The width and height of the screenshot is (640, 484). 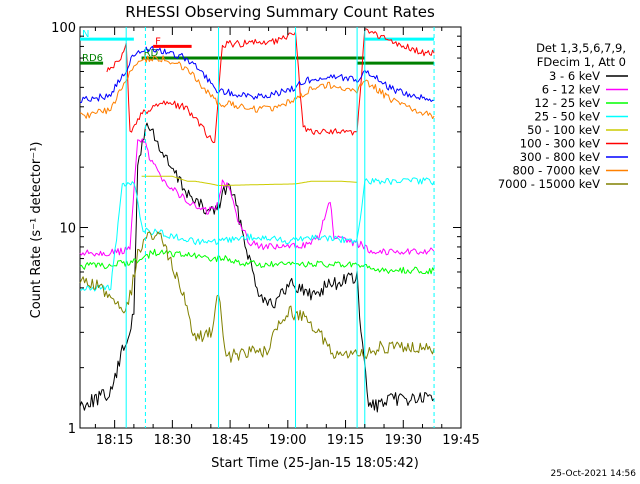 What do you see at coordinates (571, 90) in the screenshot?
I see `legend-label: 6 - 12 keV` at bounding box center [571, 90].